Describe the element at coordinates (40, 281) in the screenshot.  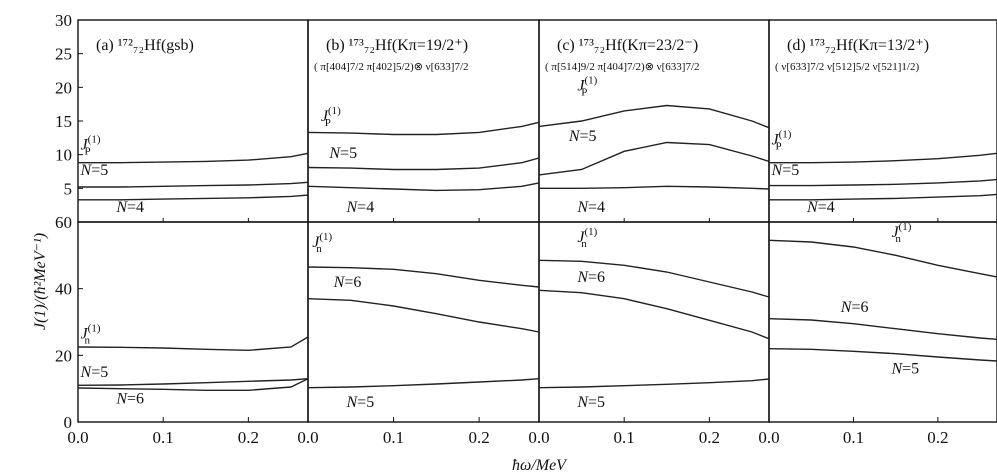
I see `y-axis-title: J(1)/(ħ²MeV⁻¹)` at that location.